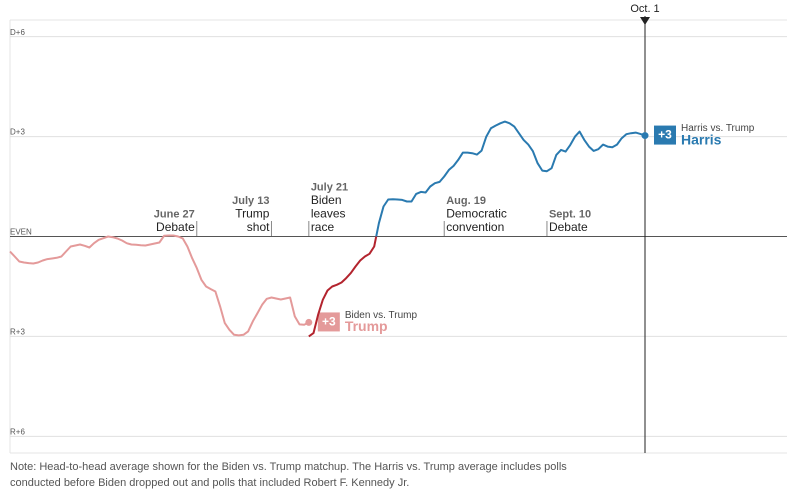  I want to click on series-line, so click(159, 285).